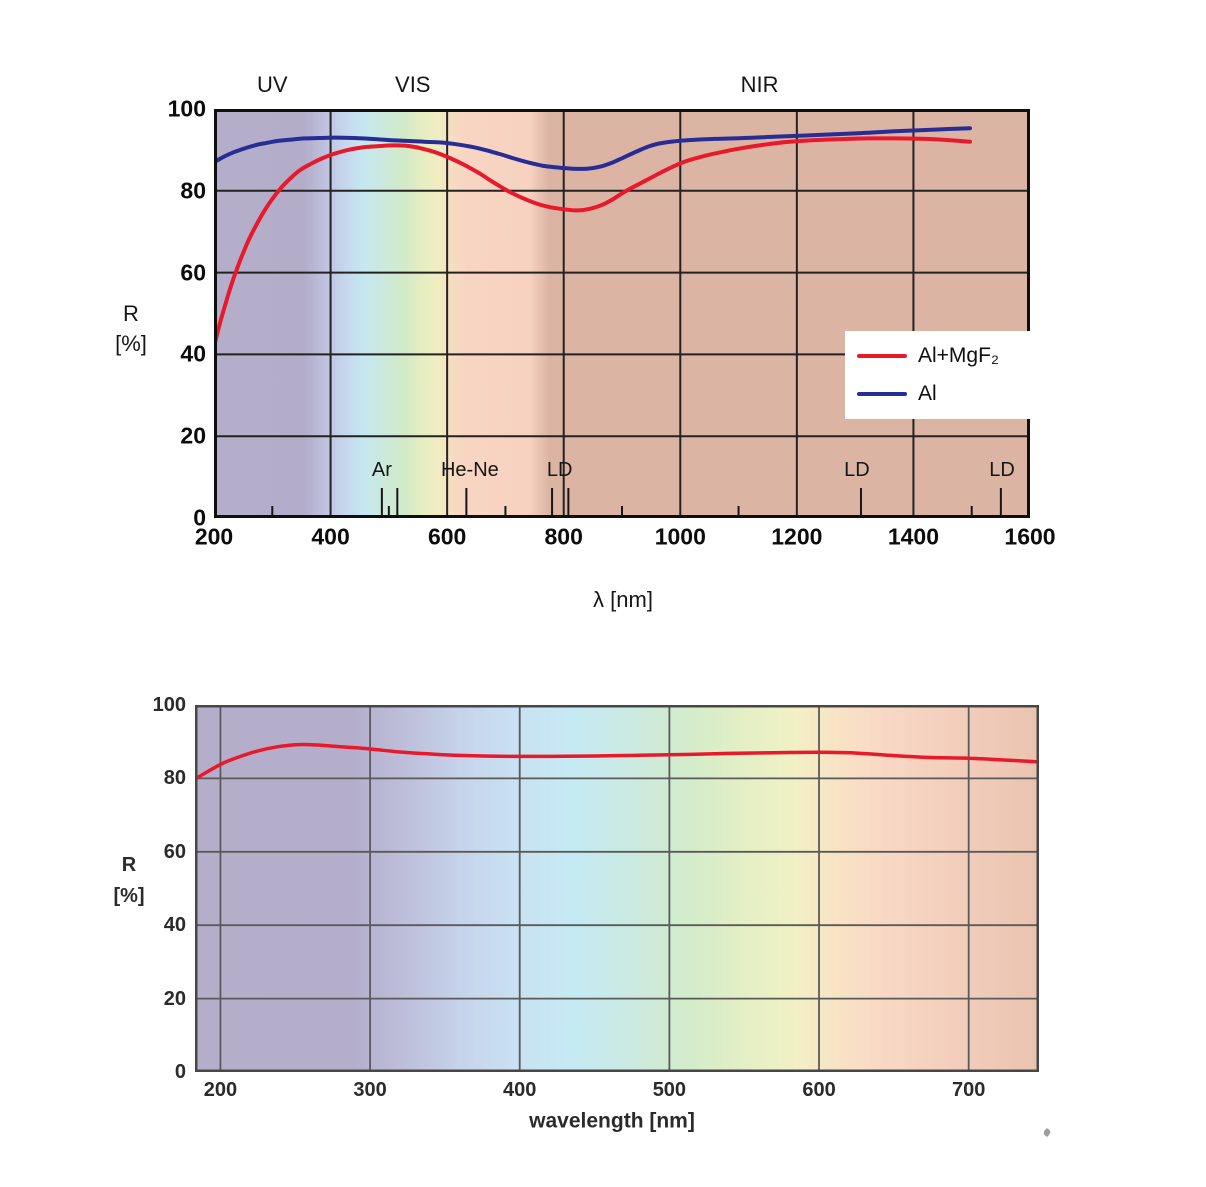 Image resolution: width=1206 pixels, height=1187 pixels. Describe the element at coordinates (413, 84) in the screenshot. I see `region-label-vis: VIS` at that location.